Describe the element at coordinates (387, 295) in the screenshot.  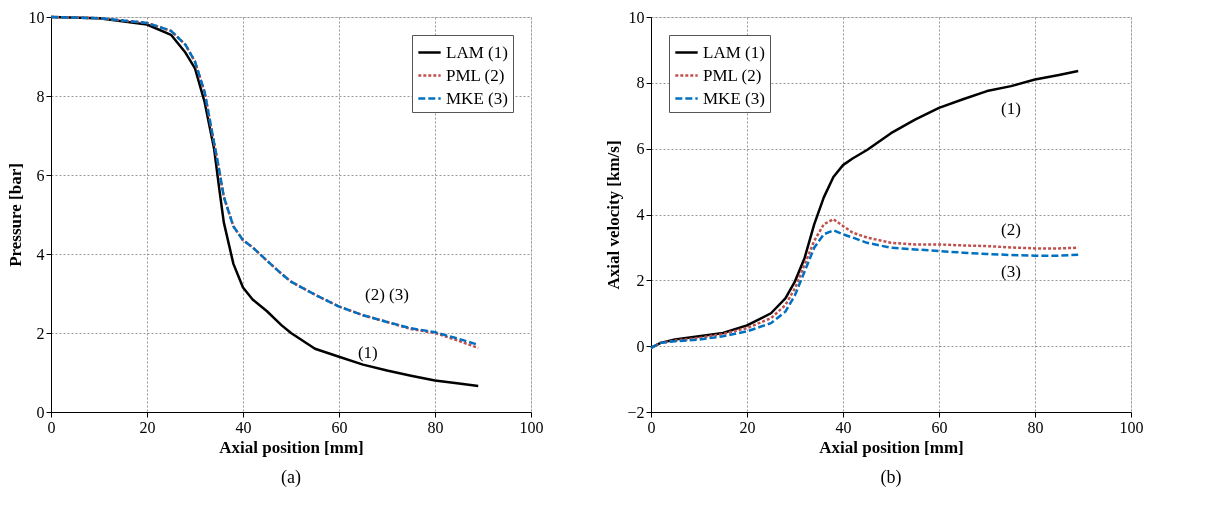
I see `annotation: (2) (3)` at that location.